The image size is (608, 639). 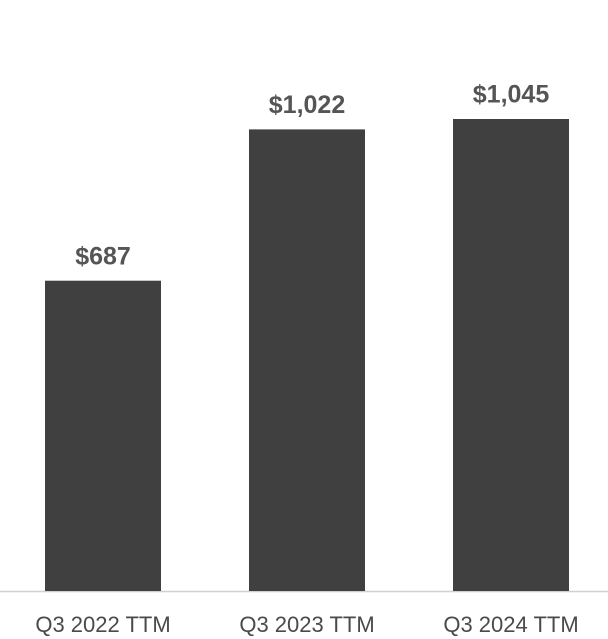 I want to click on x-tick-label: Q3 2023 TTM, so click(x=306, y=624).